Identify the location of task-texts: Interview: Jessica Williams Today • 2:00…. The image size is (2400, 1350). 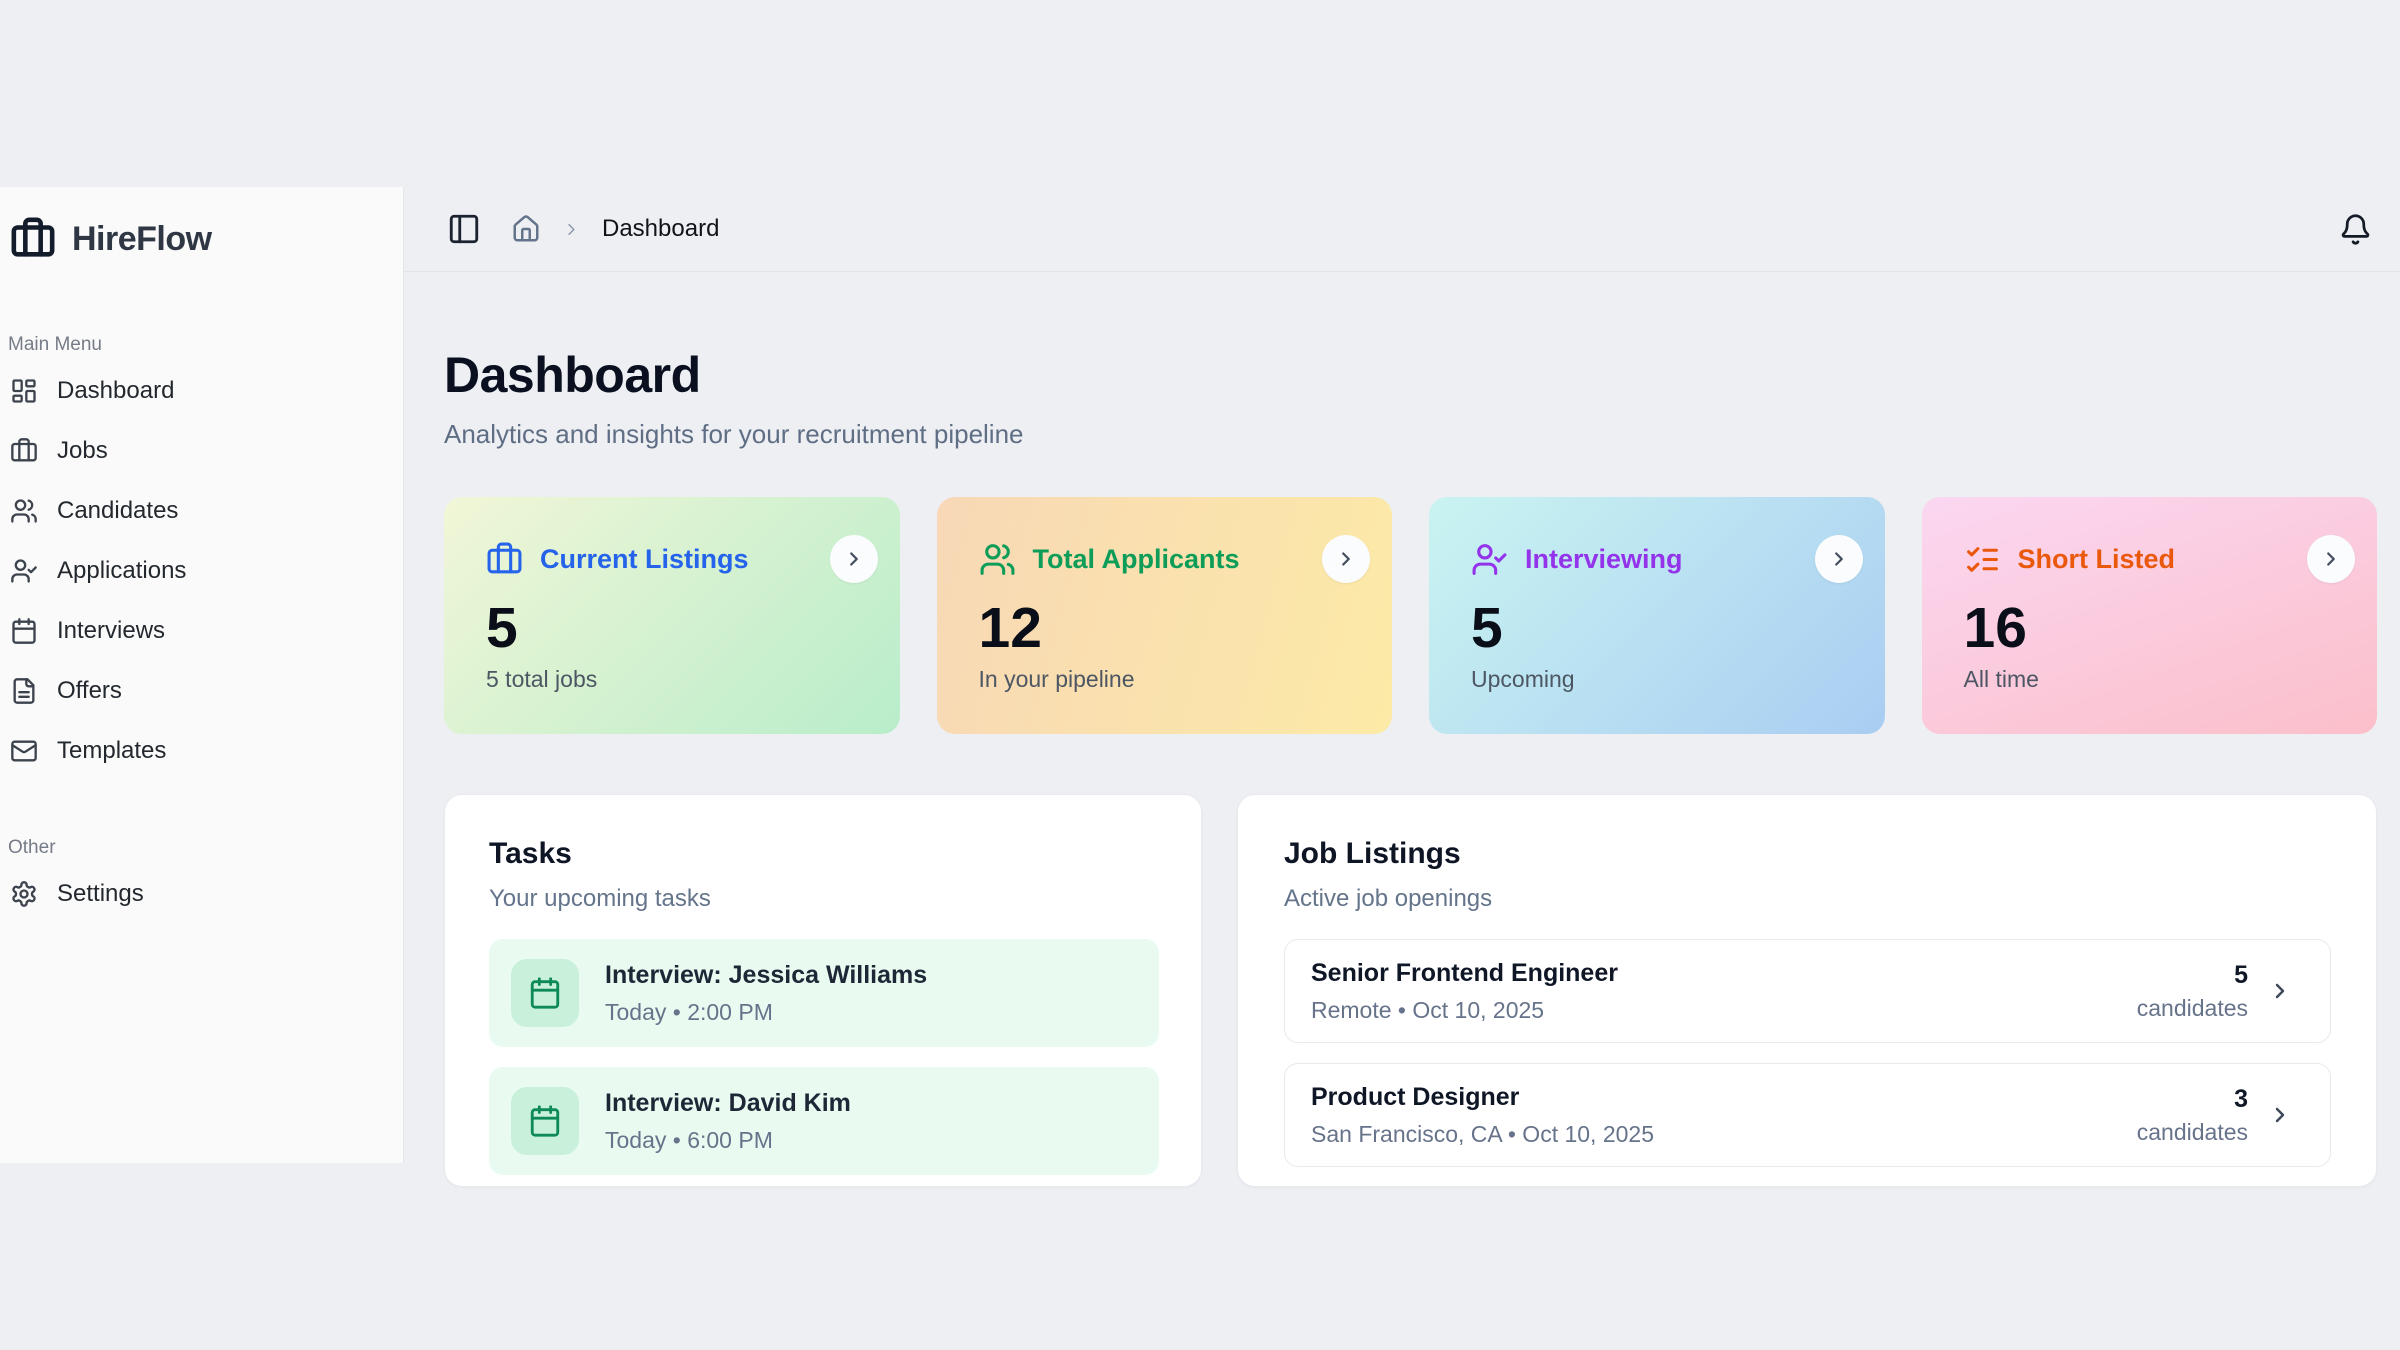
(766, 993).